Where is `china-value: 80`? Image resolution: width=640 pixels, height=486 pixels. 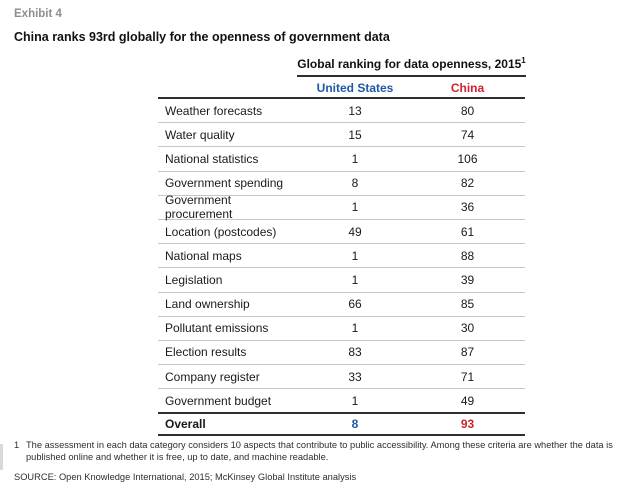
china-value: 80 is located at coordinates (467, 110).